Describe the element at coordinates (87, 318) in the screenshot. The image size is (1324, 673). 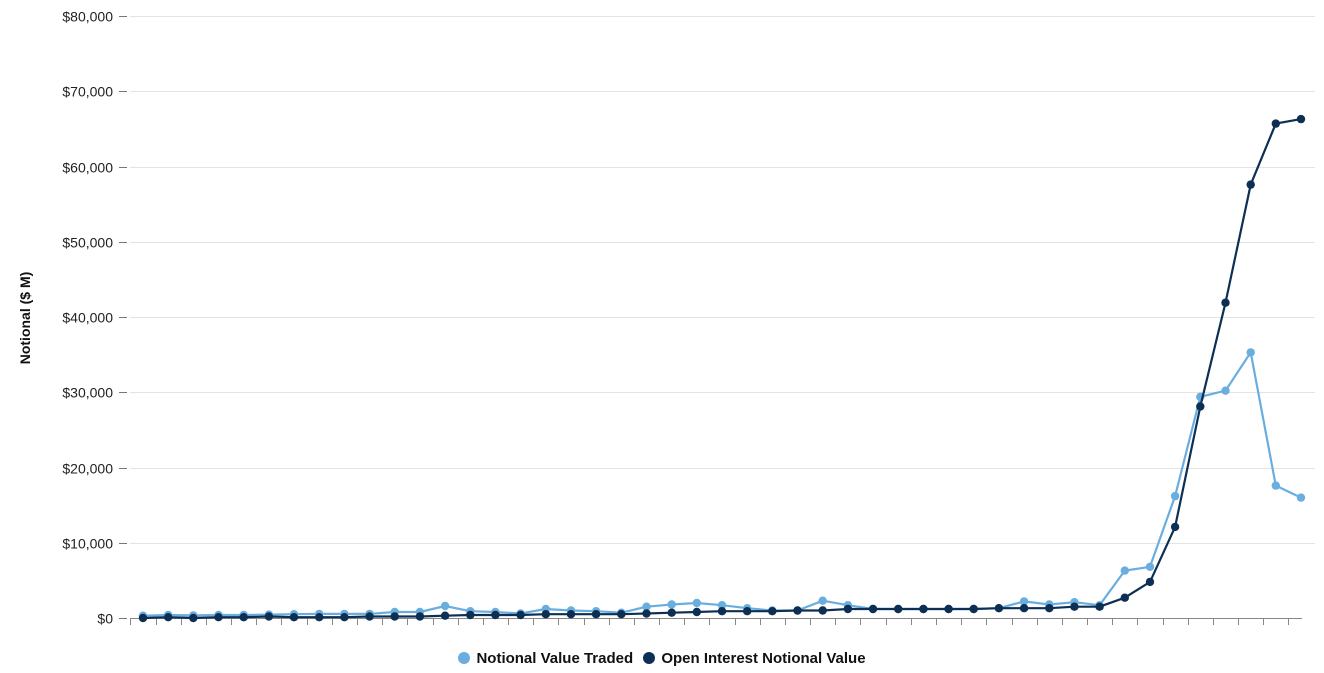
I see `y-tick-label: $40,000` at that location.